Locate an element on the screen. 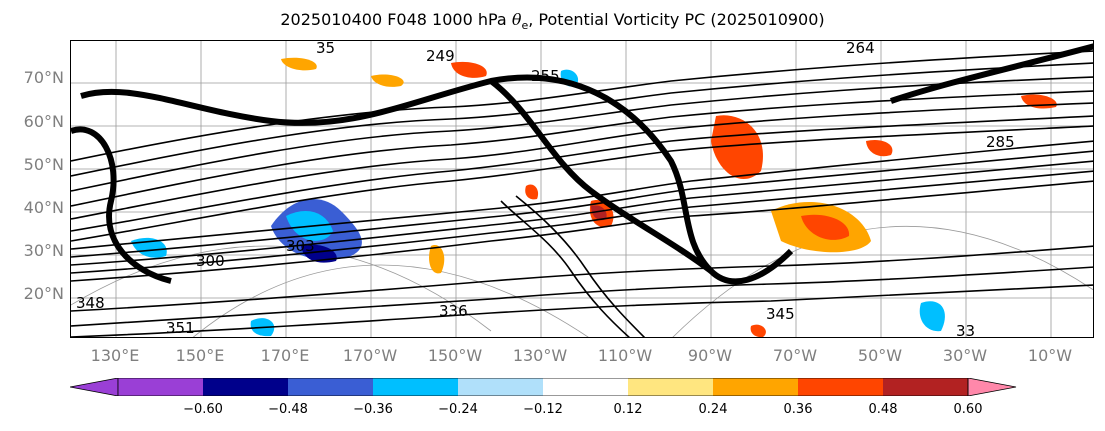 This screenshot has height=431, width=1105. contour-label: 348 is located at coordinates (90, 303).